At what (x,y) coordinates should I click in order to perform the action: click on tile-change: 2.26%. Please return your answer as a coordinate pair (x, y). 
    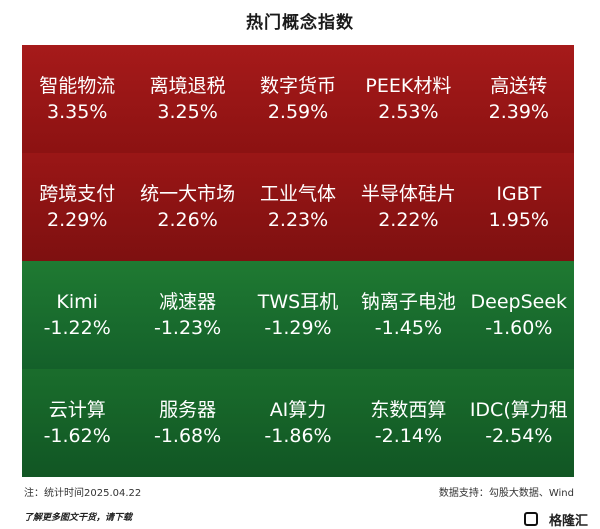
    Looking at the image, I should click on (187, 220).